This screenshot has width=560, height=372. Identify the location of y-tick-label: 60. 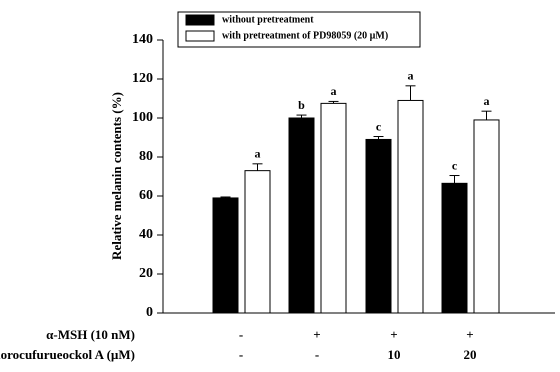
(146, 195).